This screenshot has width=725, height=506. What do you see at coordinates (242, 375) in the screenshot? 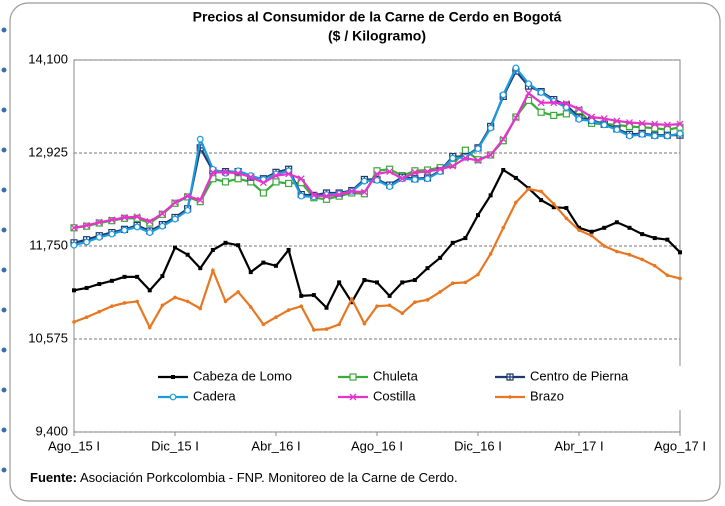
I see `legend-label: Cabeza de Lomo` at bounding box center [242, 375].